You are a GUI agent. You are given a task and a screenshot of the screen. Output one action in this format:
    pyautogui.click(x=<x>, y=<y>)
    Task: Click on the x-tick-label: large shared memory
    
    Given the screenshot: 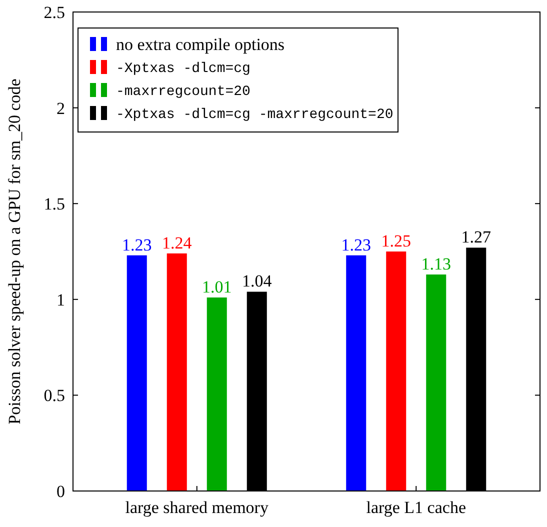 What is the action you would take?
    pyautogui.click(x=197, y=507)
    